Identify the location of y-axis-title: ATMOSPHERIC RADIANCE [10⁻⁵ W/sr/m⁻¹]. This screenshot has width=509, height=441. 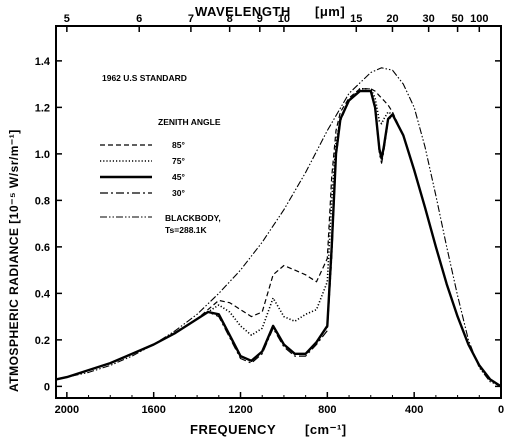
(14, 260).